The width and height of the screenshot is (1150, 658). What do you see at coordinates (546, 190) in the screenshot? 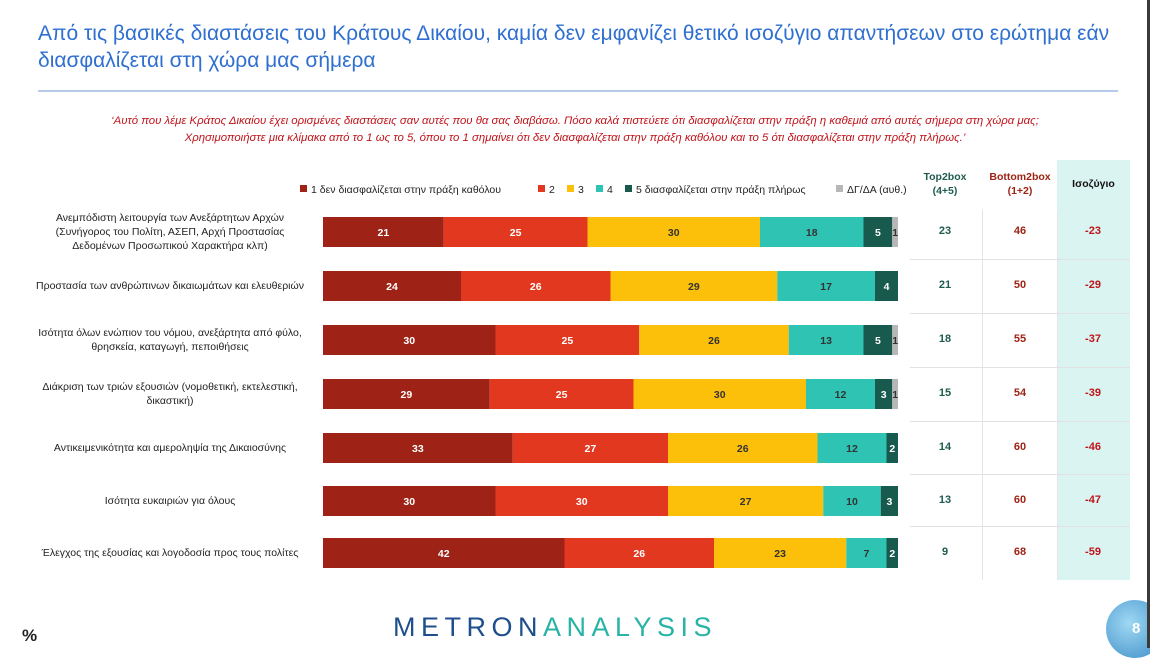
I see `legend-item: 2` at bounding box center [546, 190].